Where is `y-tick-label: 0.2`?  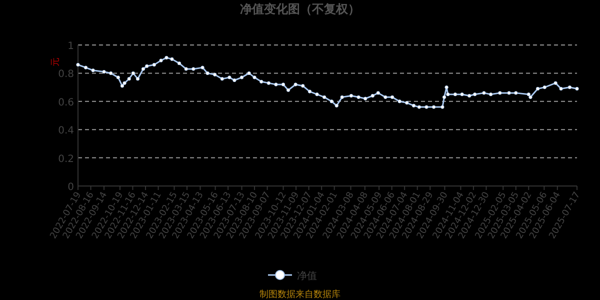
y-tick-label: 0.2 is located at coordinates (66, 159).